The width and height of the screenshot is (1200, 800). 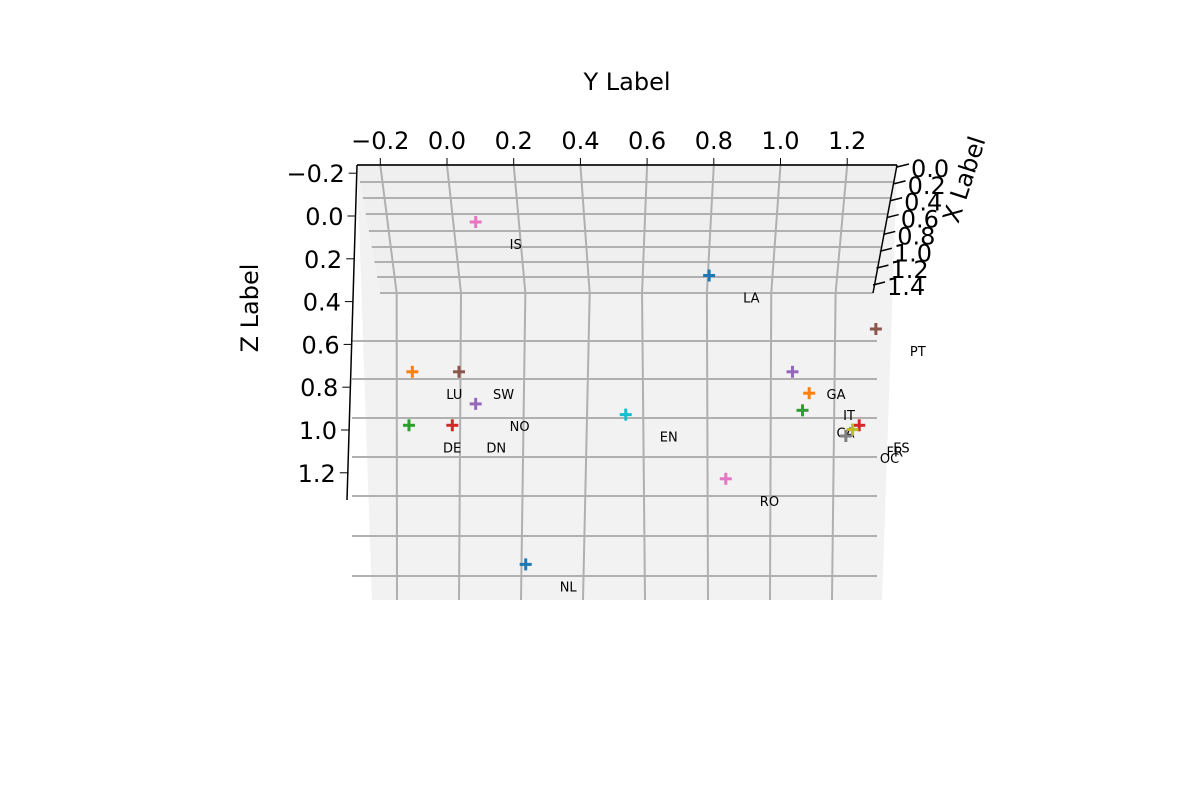 I want to click on point-label: LA, so click(x=751, y=299).